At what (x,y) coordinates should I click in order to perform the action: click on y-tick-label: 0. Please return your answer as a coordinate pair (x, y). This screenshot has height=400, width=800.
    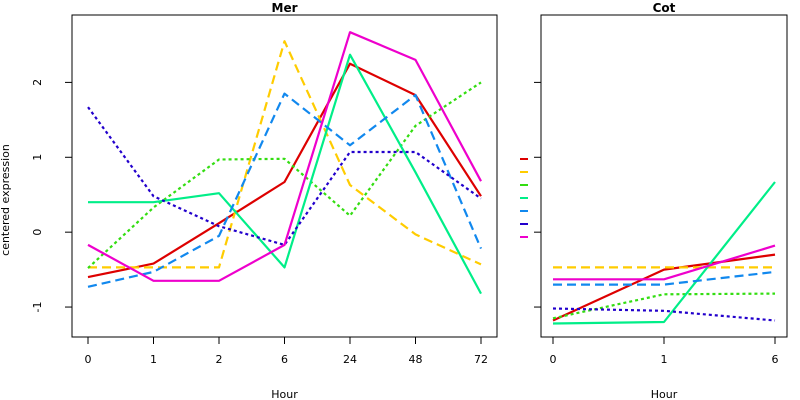
    Looking at the image, I should click on (37, 232).